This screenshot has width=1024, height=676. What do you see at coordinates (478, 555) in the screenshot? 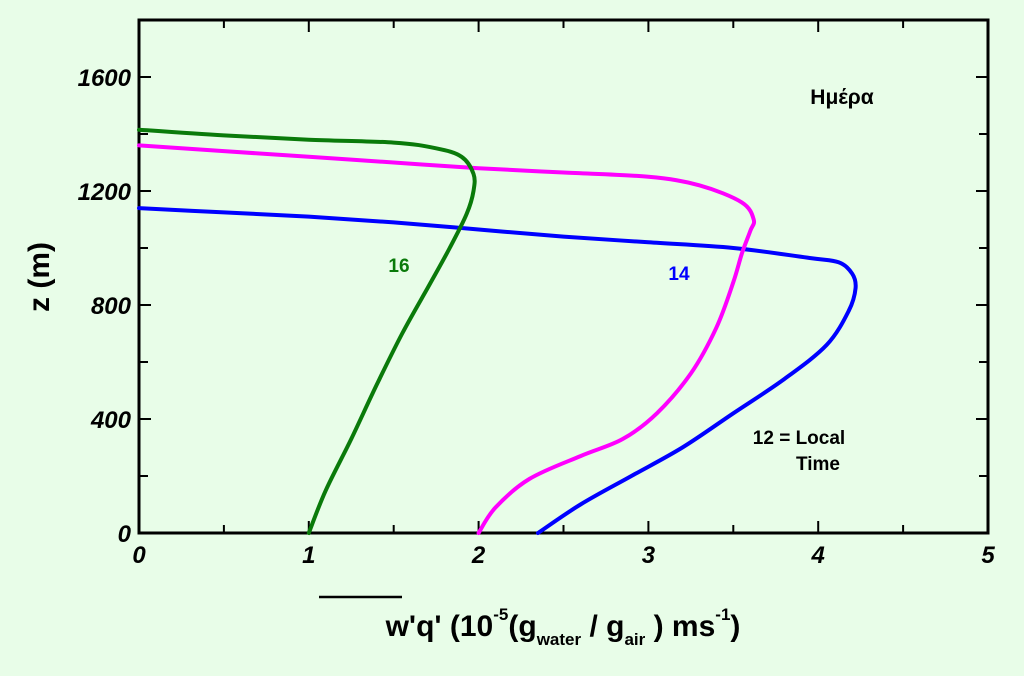
I see `x-tick-label: 2` at bounding box center [478, 555].